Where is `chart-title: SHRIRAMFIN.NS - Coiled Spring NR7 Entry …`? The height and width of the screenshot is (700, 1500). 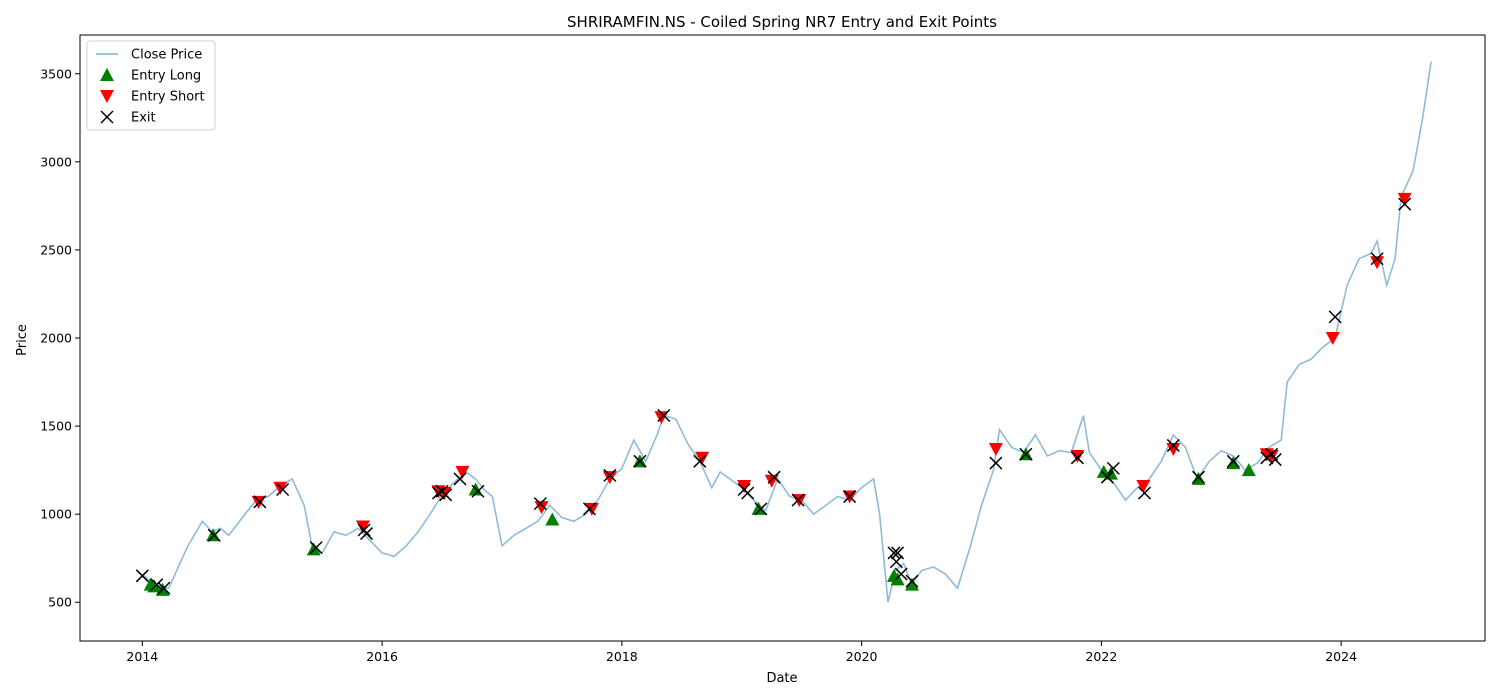
chart-title: SHRIRAMFIN.NS - Coiled Spring NR7 Entry … is located at coordinates (782, 22).